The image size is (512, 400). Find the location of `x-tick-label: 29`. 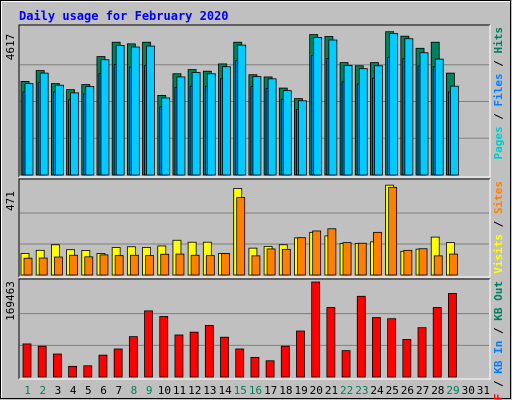

x-tick-label: 29 is located at coordinates (452, 390).